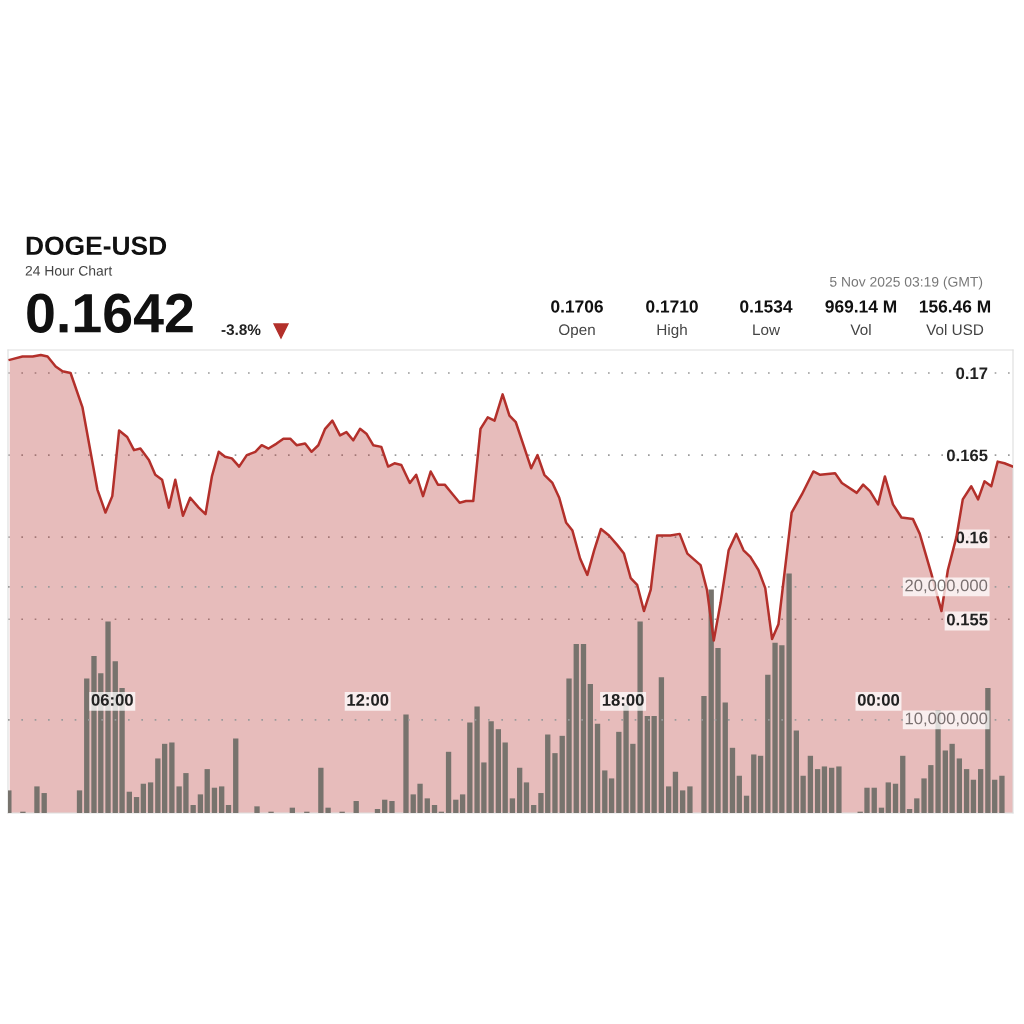 Image resolution: width=1024 pixels, height=1024 pixels. Describe the element at coordinates (110, 313) in the screenshot. I see `text: 0.1642` at that location.